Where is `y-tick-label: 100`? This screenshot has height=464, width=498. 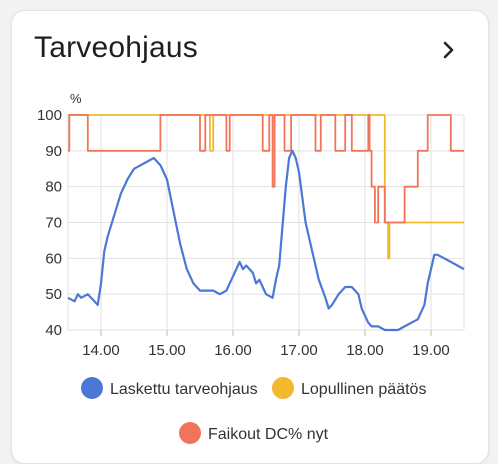
y-tick-label: 100 is located at coordinates (49, 115).